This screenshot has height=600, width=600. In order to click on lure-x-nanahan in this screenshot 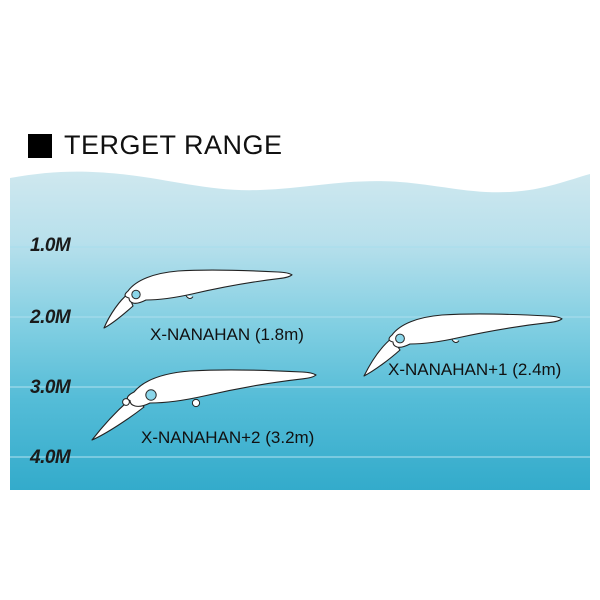, I will do `click(200, 298)`.